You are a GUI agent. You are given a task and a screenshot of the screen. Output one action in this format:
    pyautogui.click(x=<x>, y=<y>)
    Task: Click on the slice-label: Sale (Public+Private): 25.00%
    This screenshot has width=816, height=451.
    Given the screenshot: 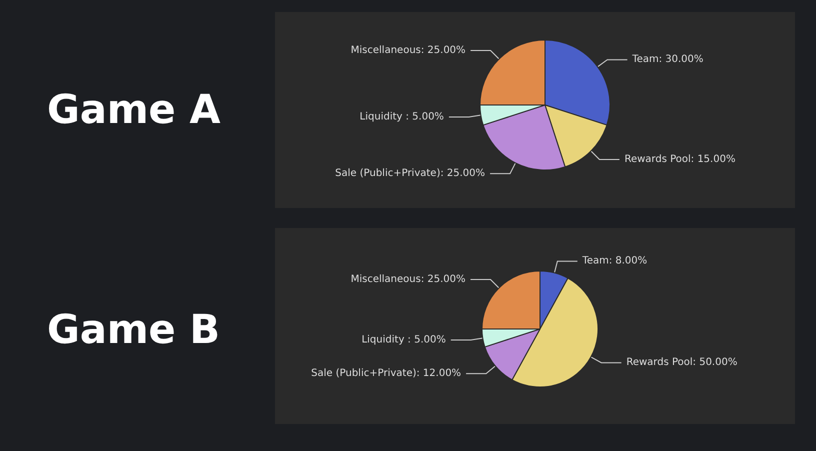 What is the action you would take?
    pyautogui.click(x=410, y=174)
    